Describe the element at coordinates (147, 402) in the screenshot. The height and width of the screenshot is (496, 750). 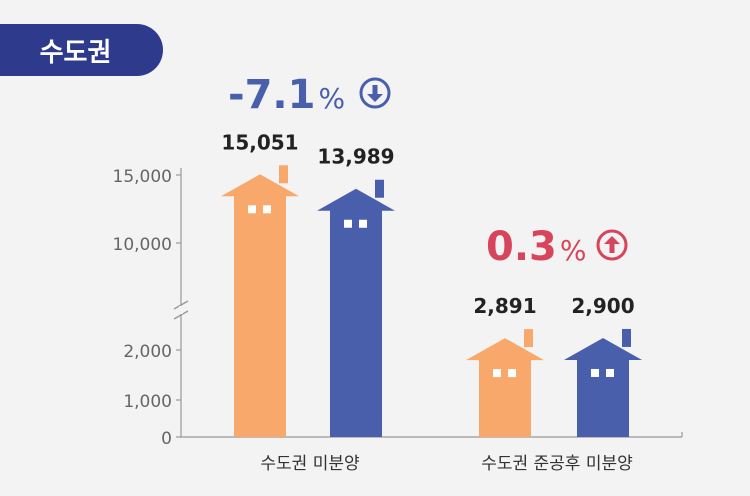
I see `y-tick-label: 1,000` at that location.